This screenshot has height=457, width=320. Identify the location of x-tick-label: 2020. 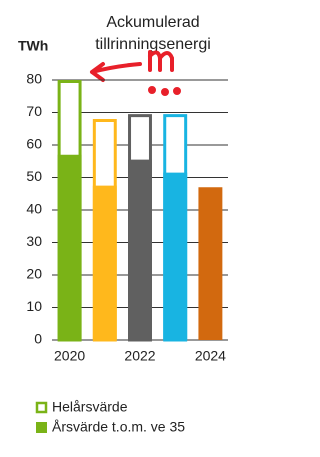
(69, 356).